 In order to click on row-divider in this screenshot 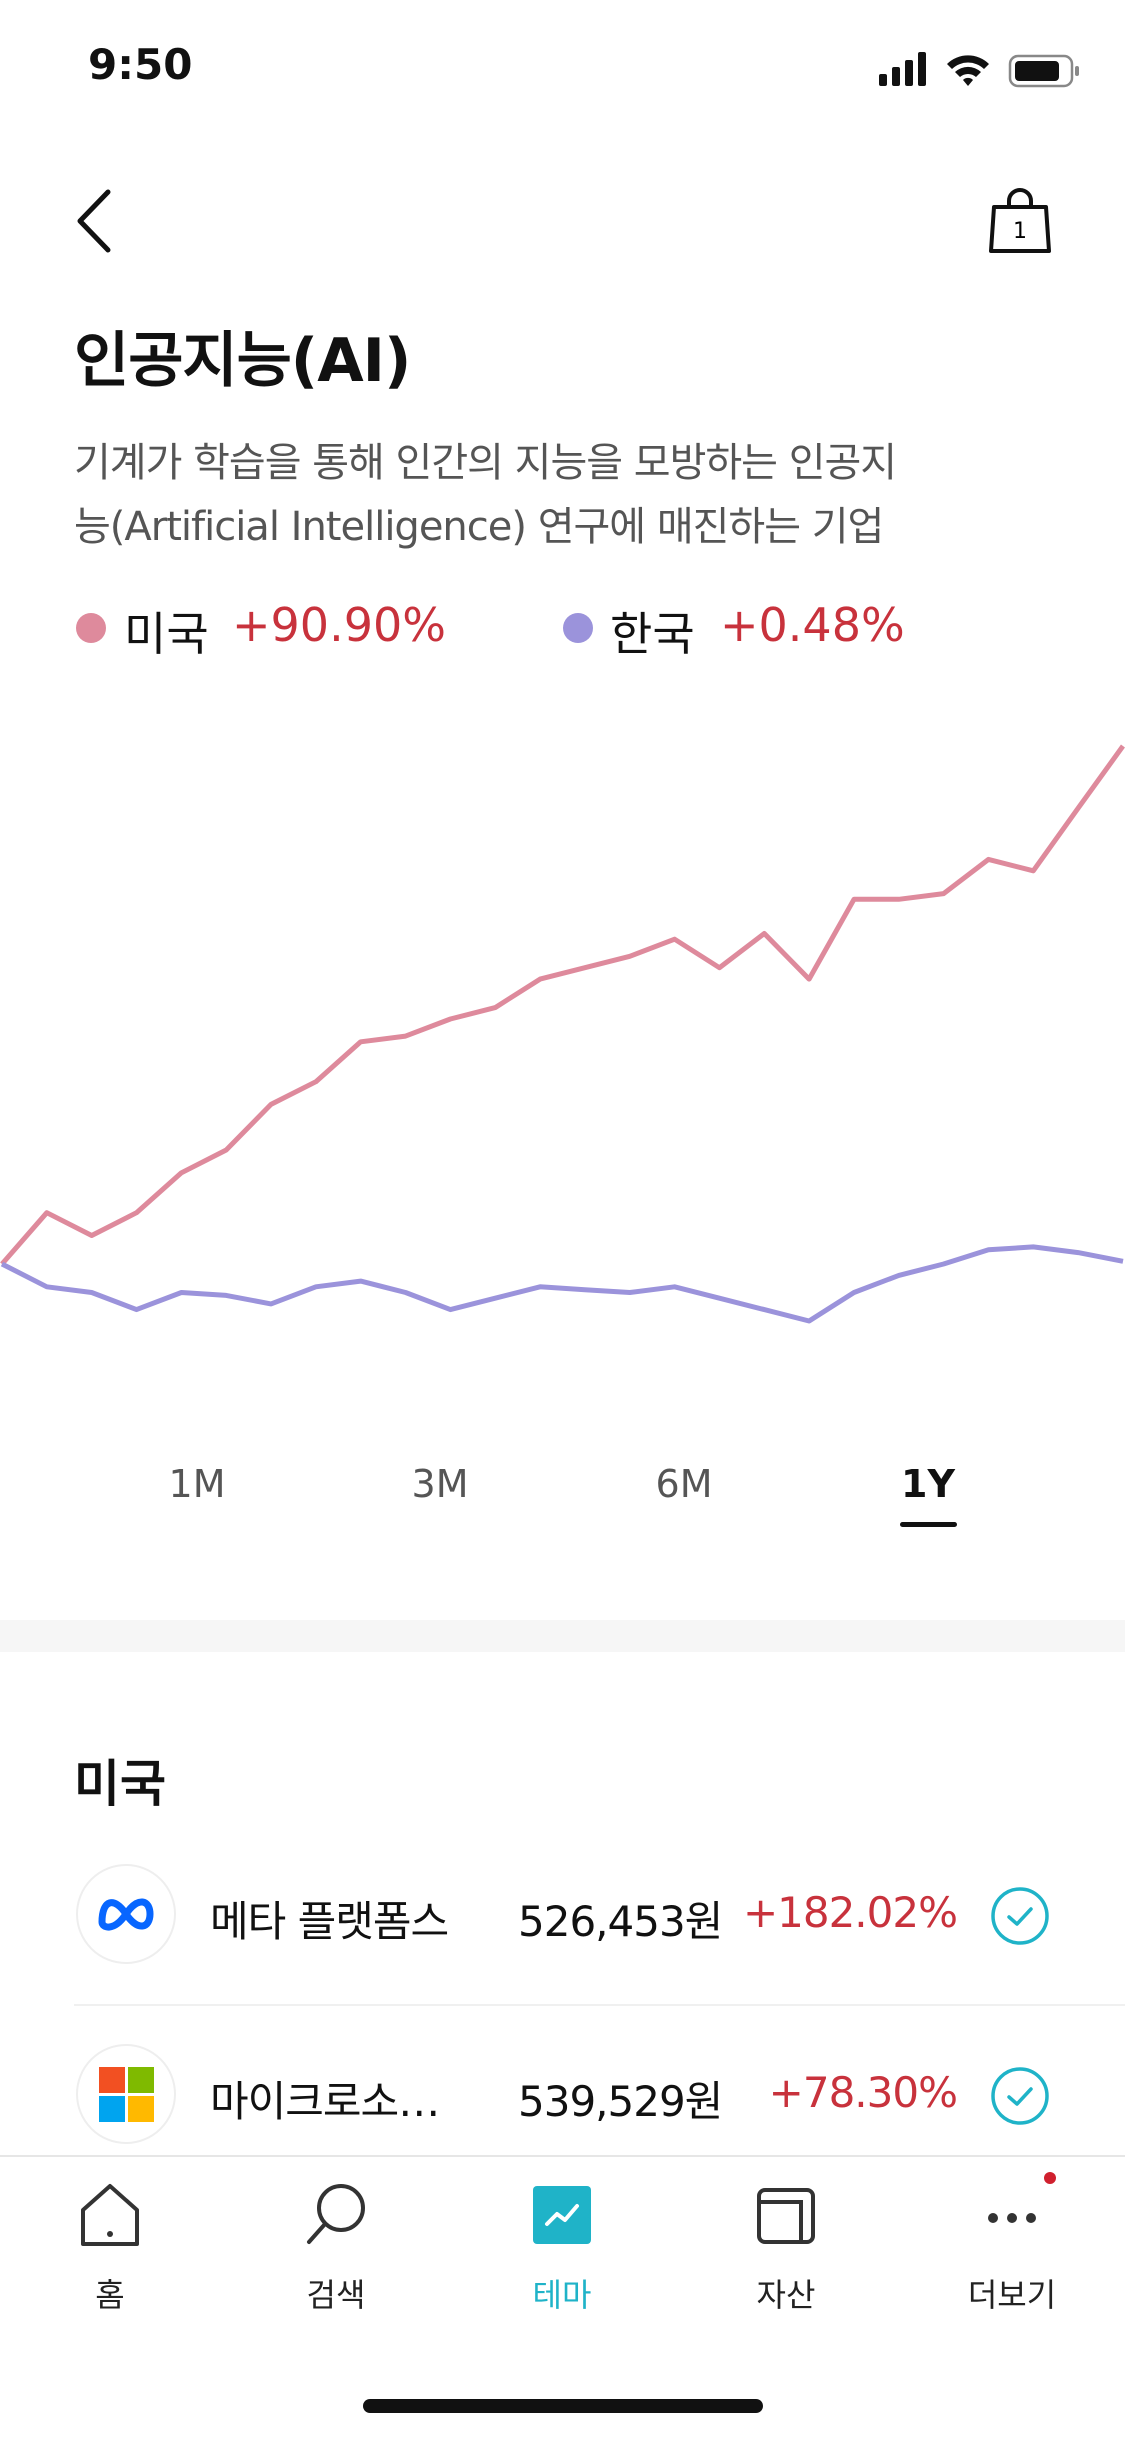, I will do `click(599, 2005)`.